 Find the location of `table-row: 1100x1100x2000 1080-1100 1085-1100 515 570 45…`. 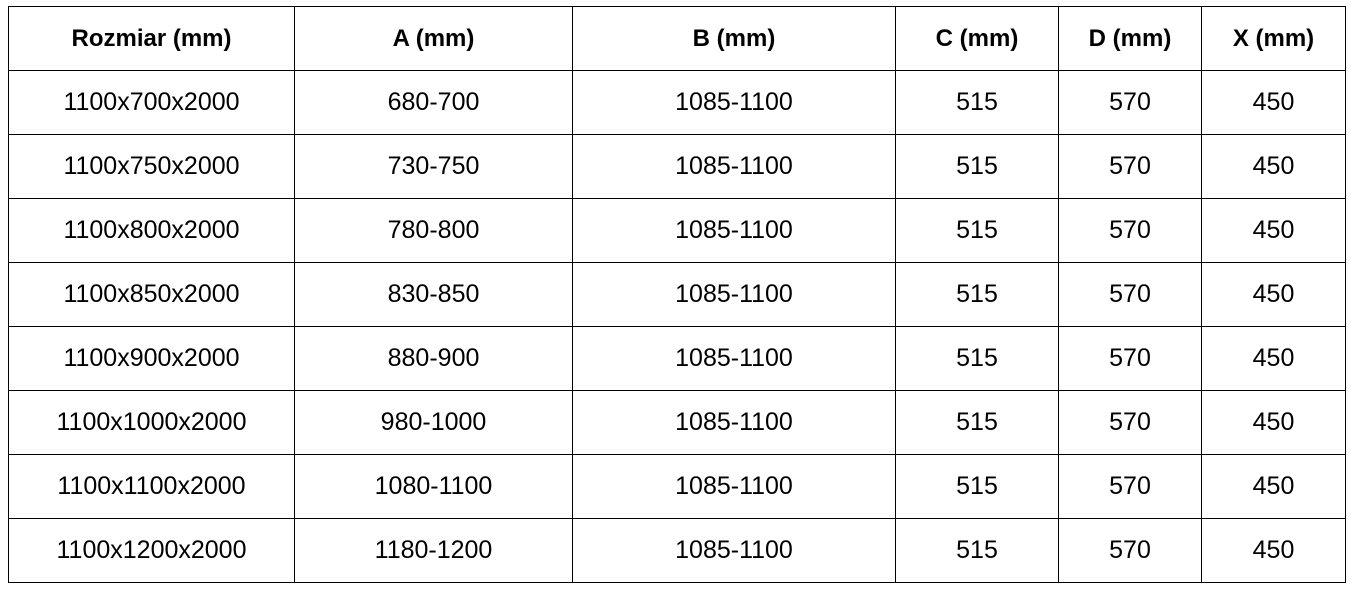

table-row: 1100x1100x2000 1080-1100 1085-1100 515 570 45… is located at coordinates (677, 486).